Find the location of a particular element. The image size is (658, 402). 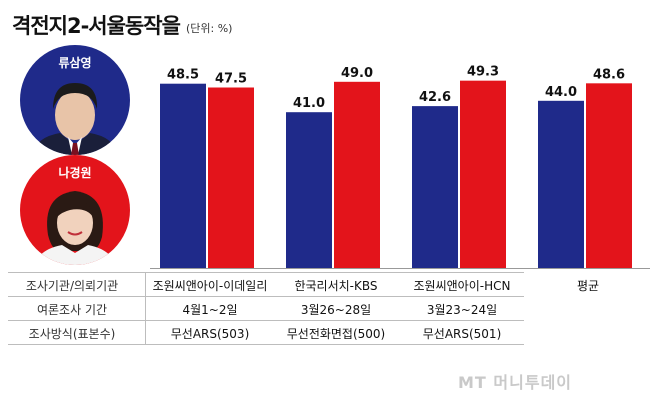

table-cell-period-2: 3월26~28일 is located at coordinates (336, 310).